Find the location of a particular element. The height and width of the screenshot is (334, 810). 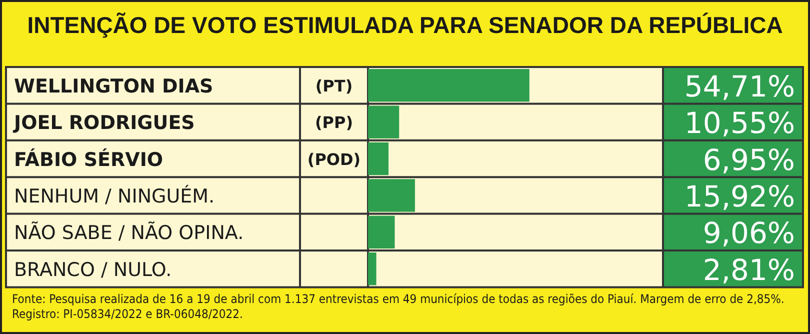

data-label: 10,55% is located at coordinates (739, 123).